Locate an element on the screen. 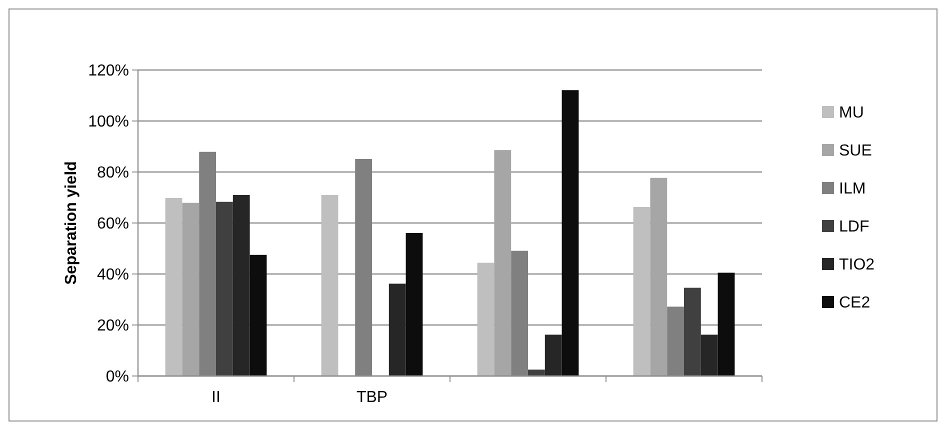  y-tick-label: 100% is located at coordinates (108, 122).